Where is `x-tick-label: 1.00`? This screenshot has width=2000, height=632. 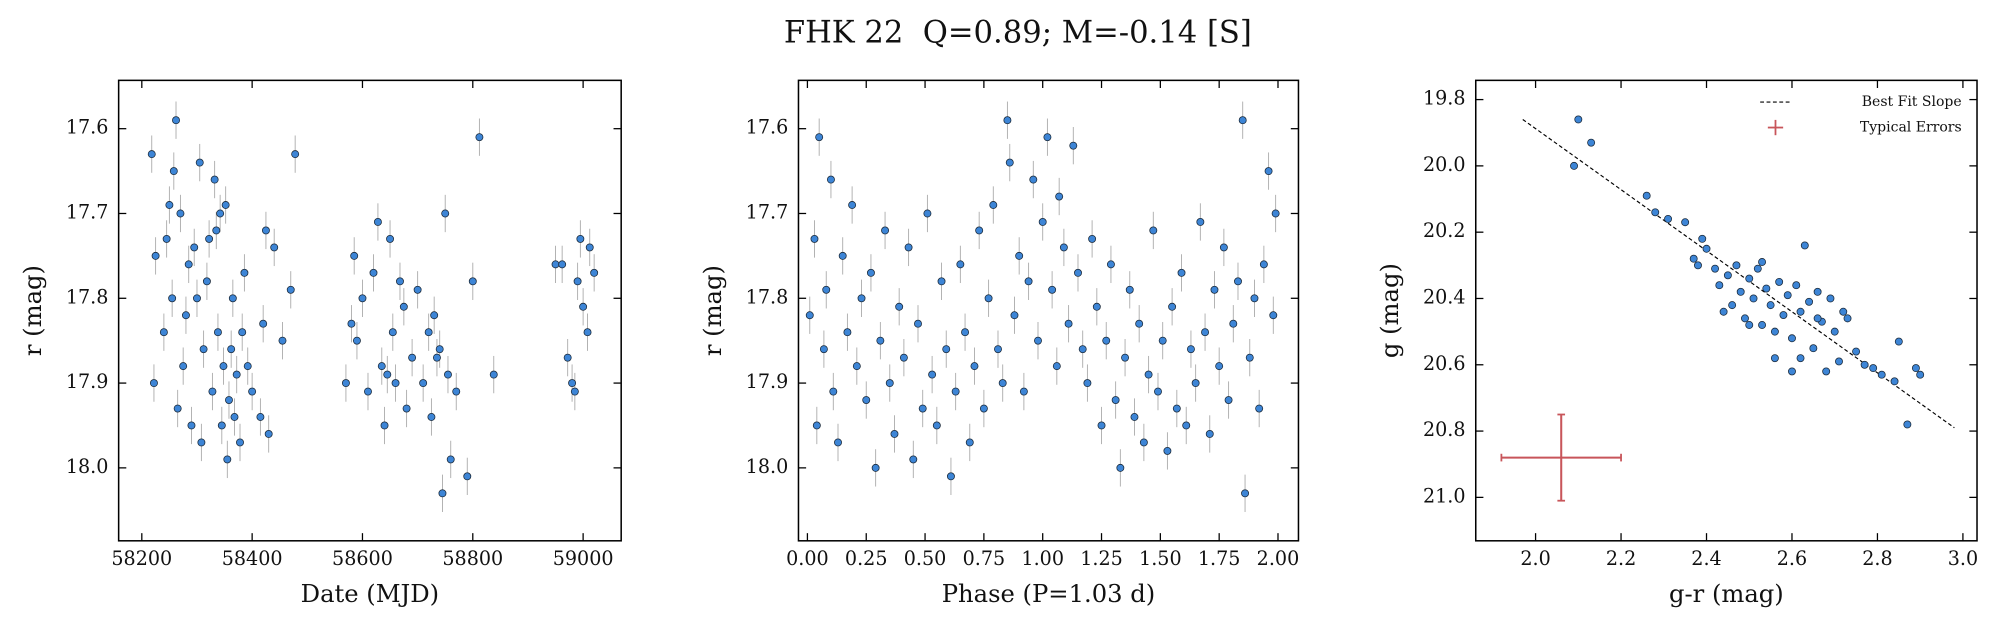 x-tick-label: 1.00 is located at coordinates (1042, 558).